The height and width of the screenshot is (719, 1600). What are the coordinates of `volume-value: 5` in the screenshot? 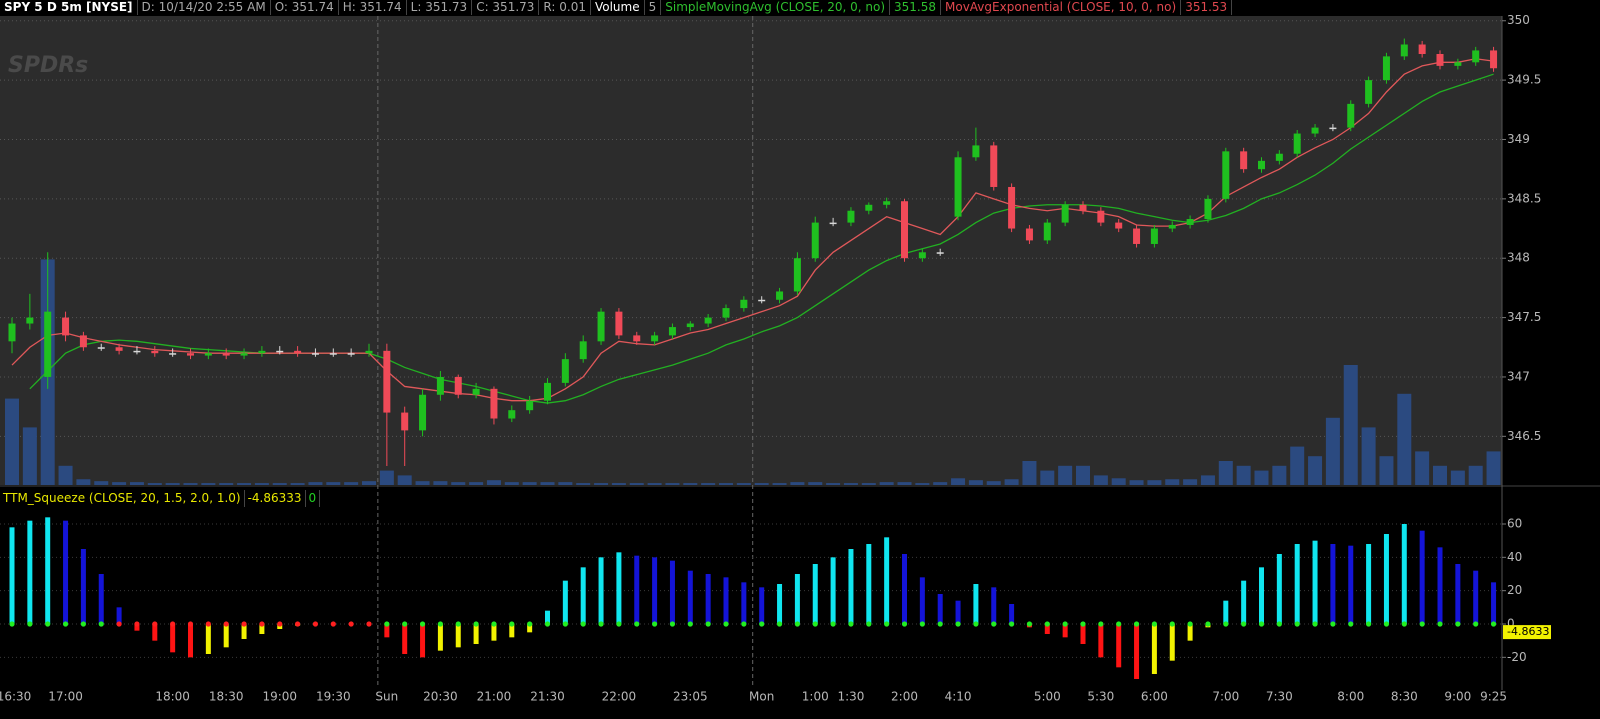 It's located at (653, 7).